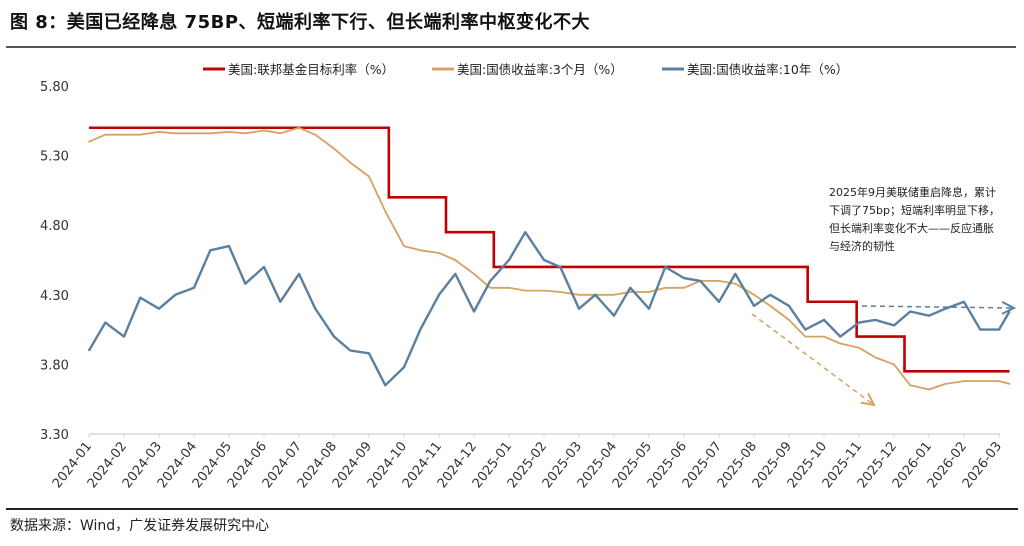 Image resolution: width=1024 pixels, height=546 pixels. What do you see at coordinates (912, 192) in the screenshot?
I see `annotation-text: 2025年9月美联储重启降息，累计` at bounding box center [912, 192].